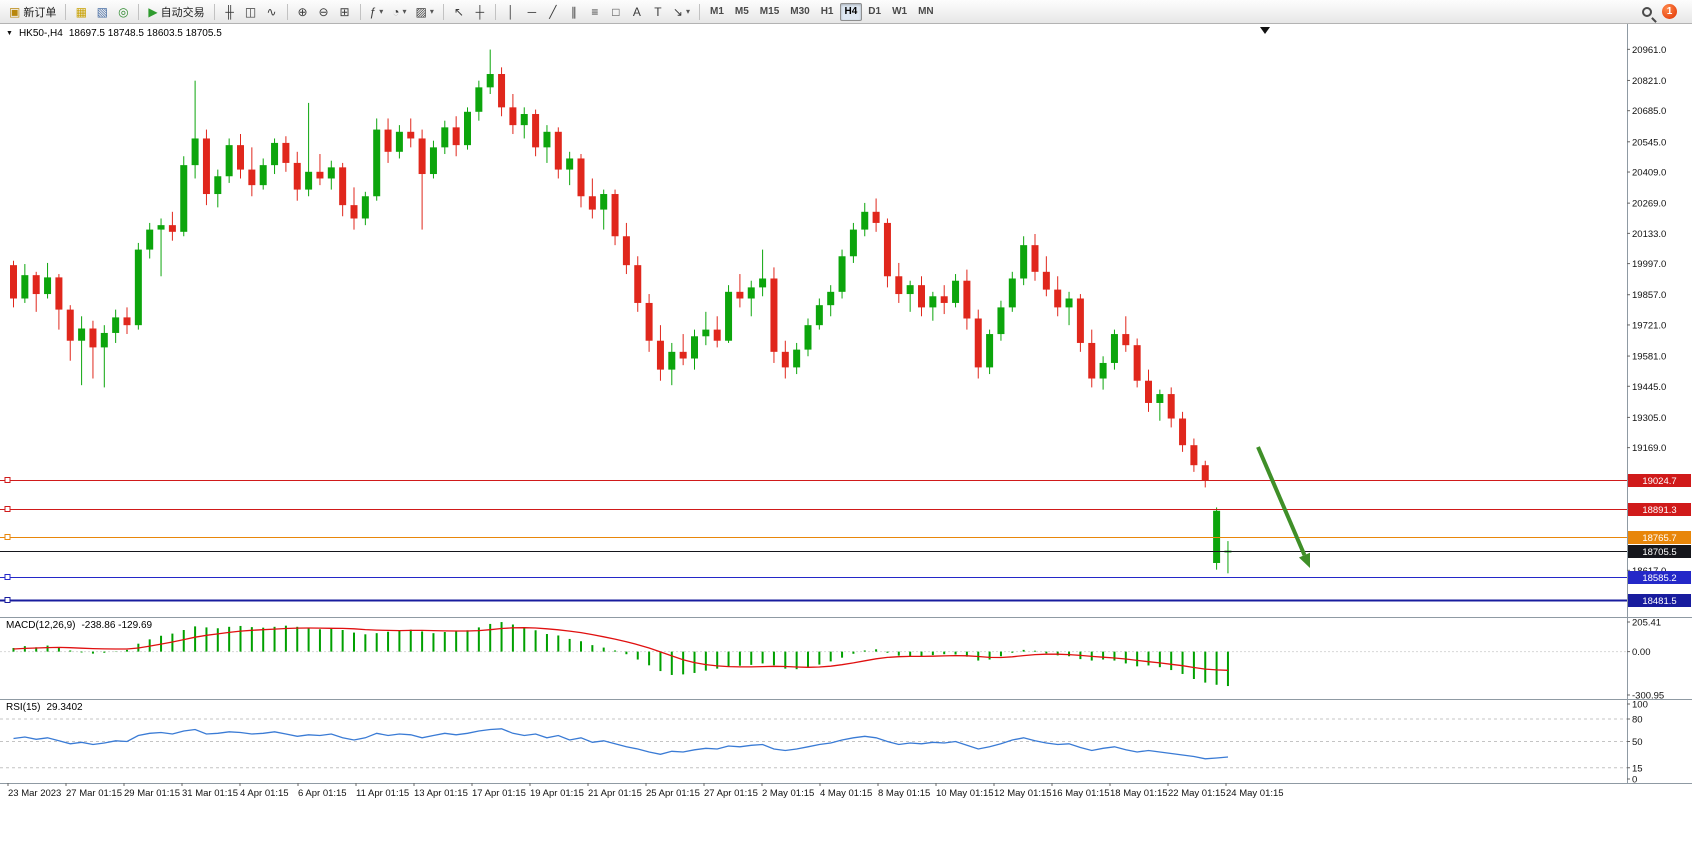 The image size is (1692, 862). I want to click on fibonacci-button: ≡, so click(595, 12).